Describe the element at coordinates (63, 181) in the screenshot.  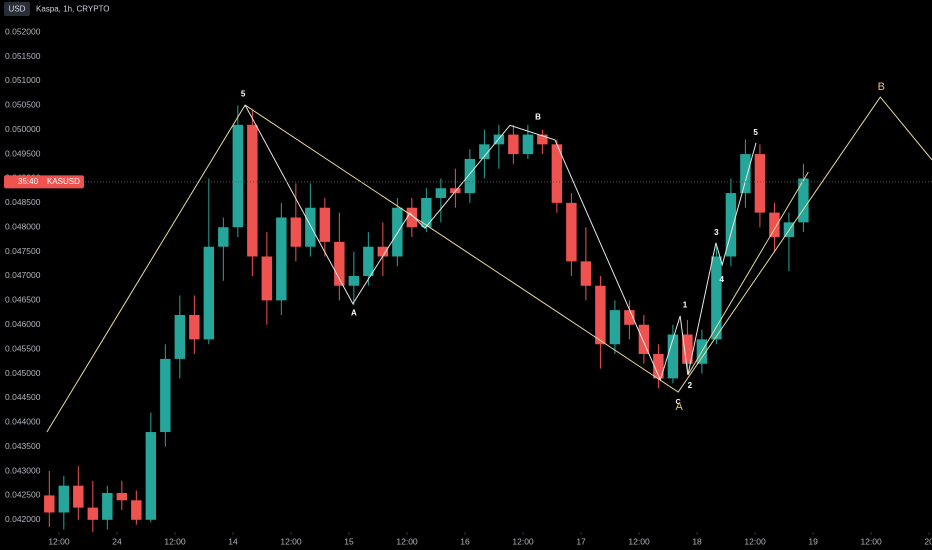
I see `symbol-label: KASUSD` at that location.